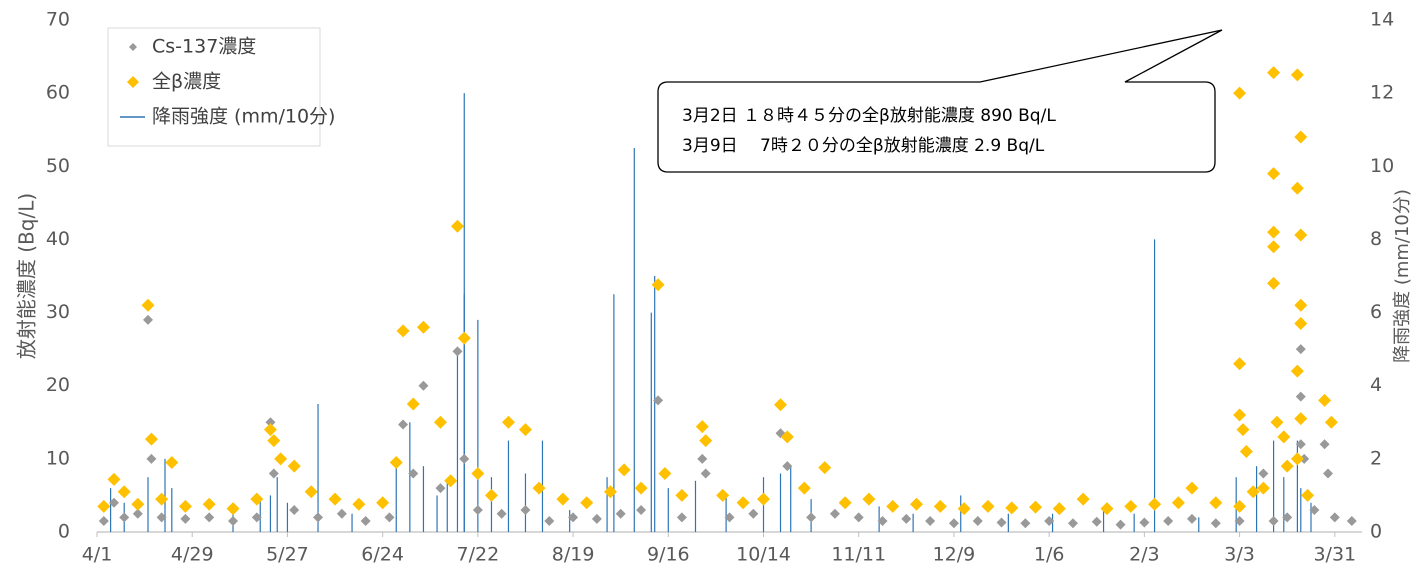  Describe the element at coordinates (869, 116) in the screenshot. I see `annotation: 3月2日 １８時４５分の全β放射能濃度 890 Bq/L` at that location.